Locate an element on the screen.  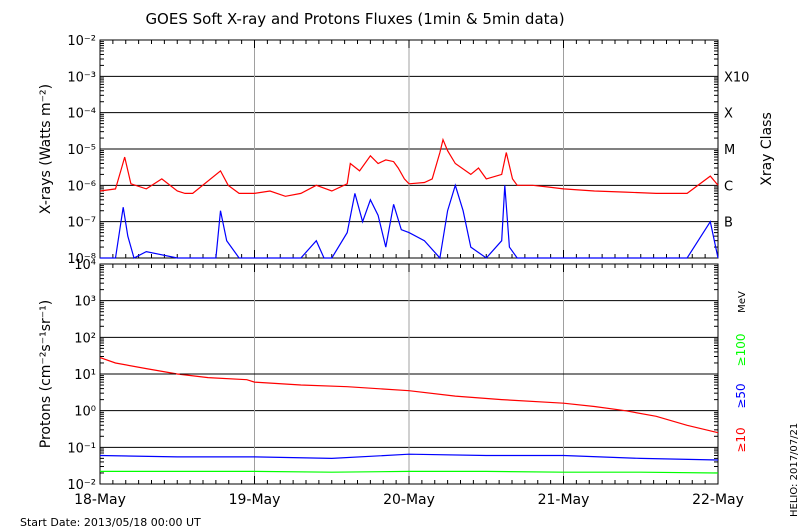
xray-y-tick-label: 10⁻⁸ is located at coordinates (81, 259).